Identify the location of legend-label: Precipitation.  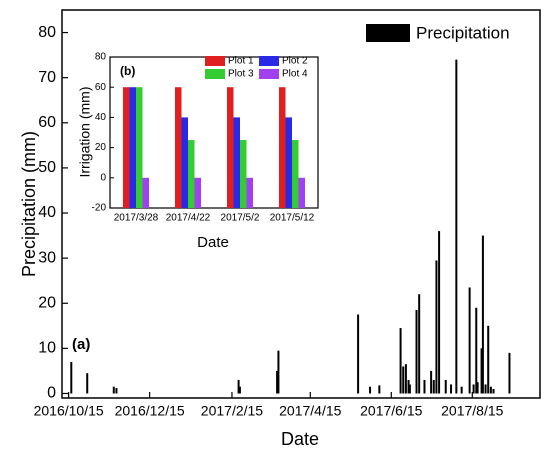
(463, 32).